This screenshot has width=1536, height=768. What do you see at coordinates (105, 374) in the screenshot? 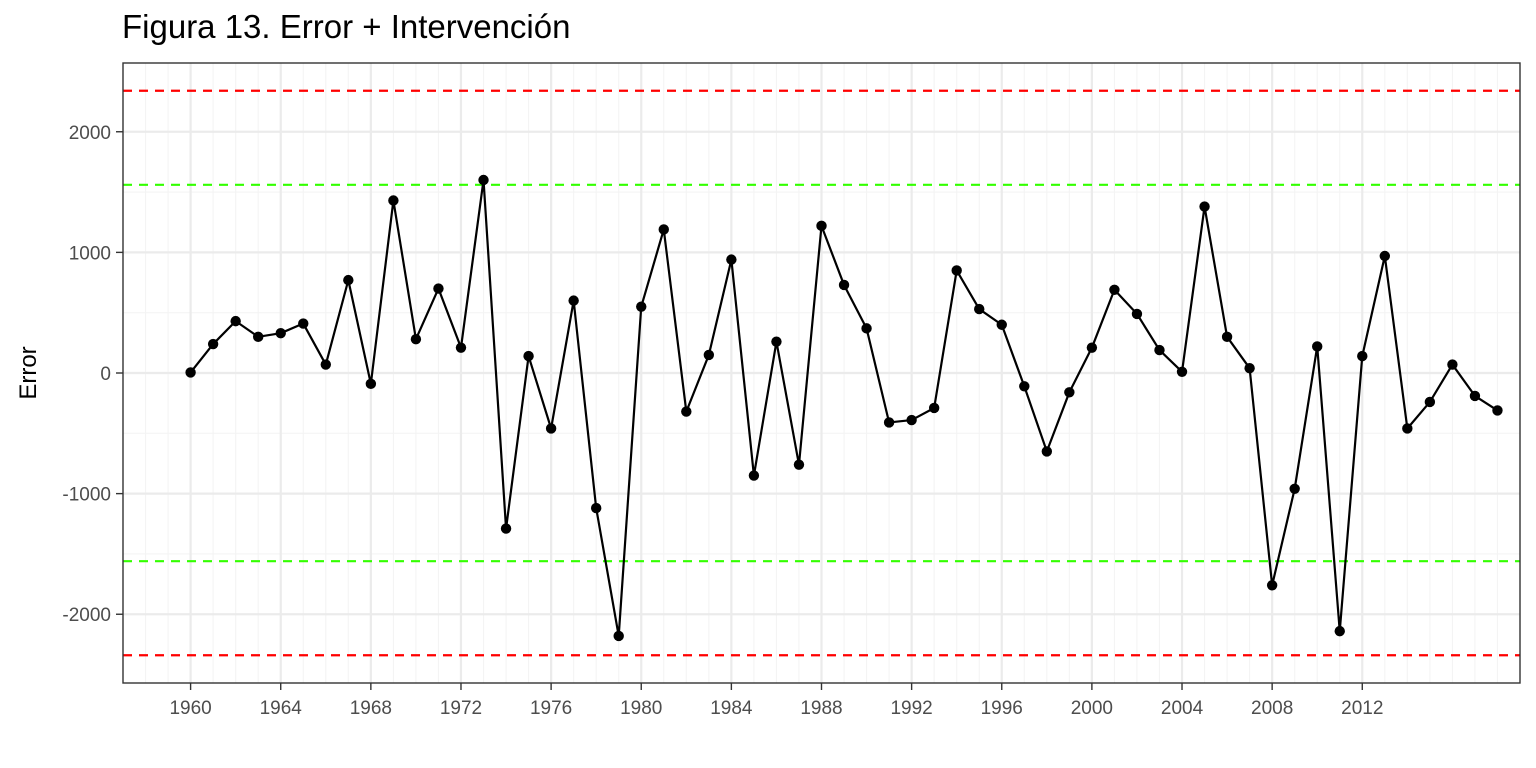
I see `y-tick-label: 0` at bounding box center [105, 374].